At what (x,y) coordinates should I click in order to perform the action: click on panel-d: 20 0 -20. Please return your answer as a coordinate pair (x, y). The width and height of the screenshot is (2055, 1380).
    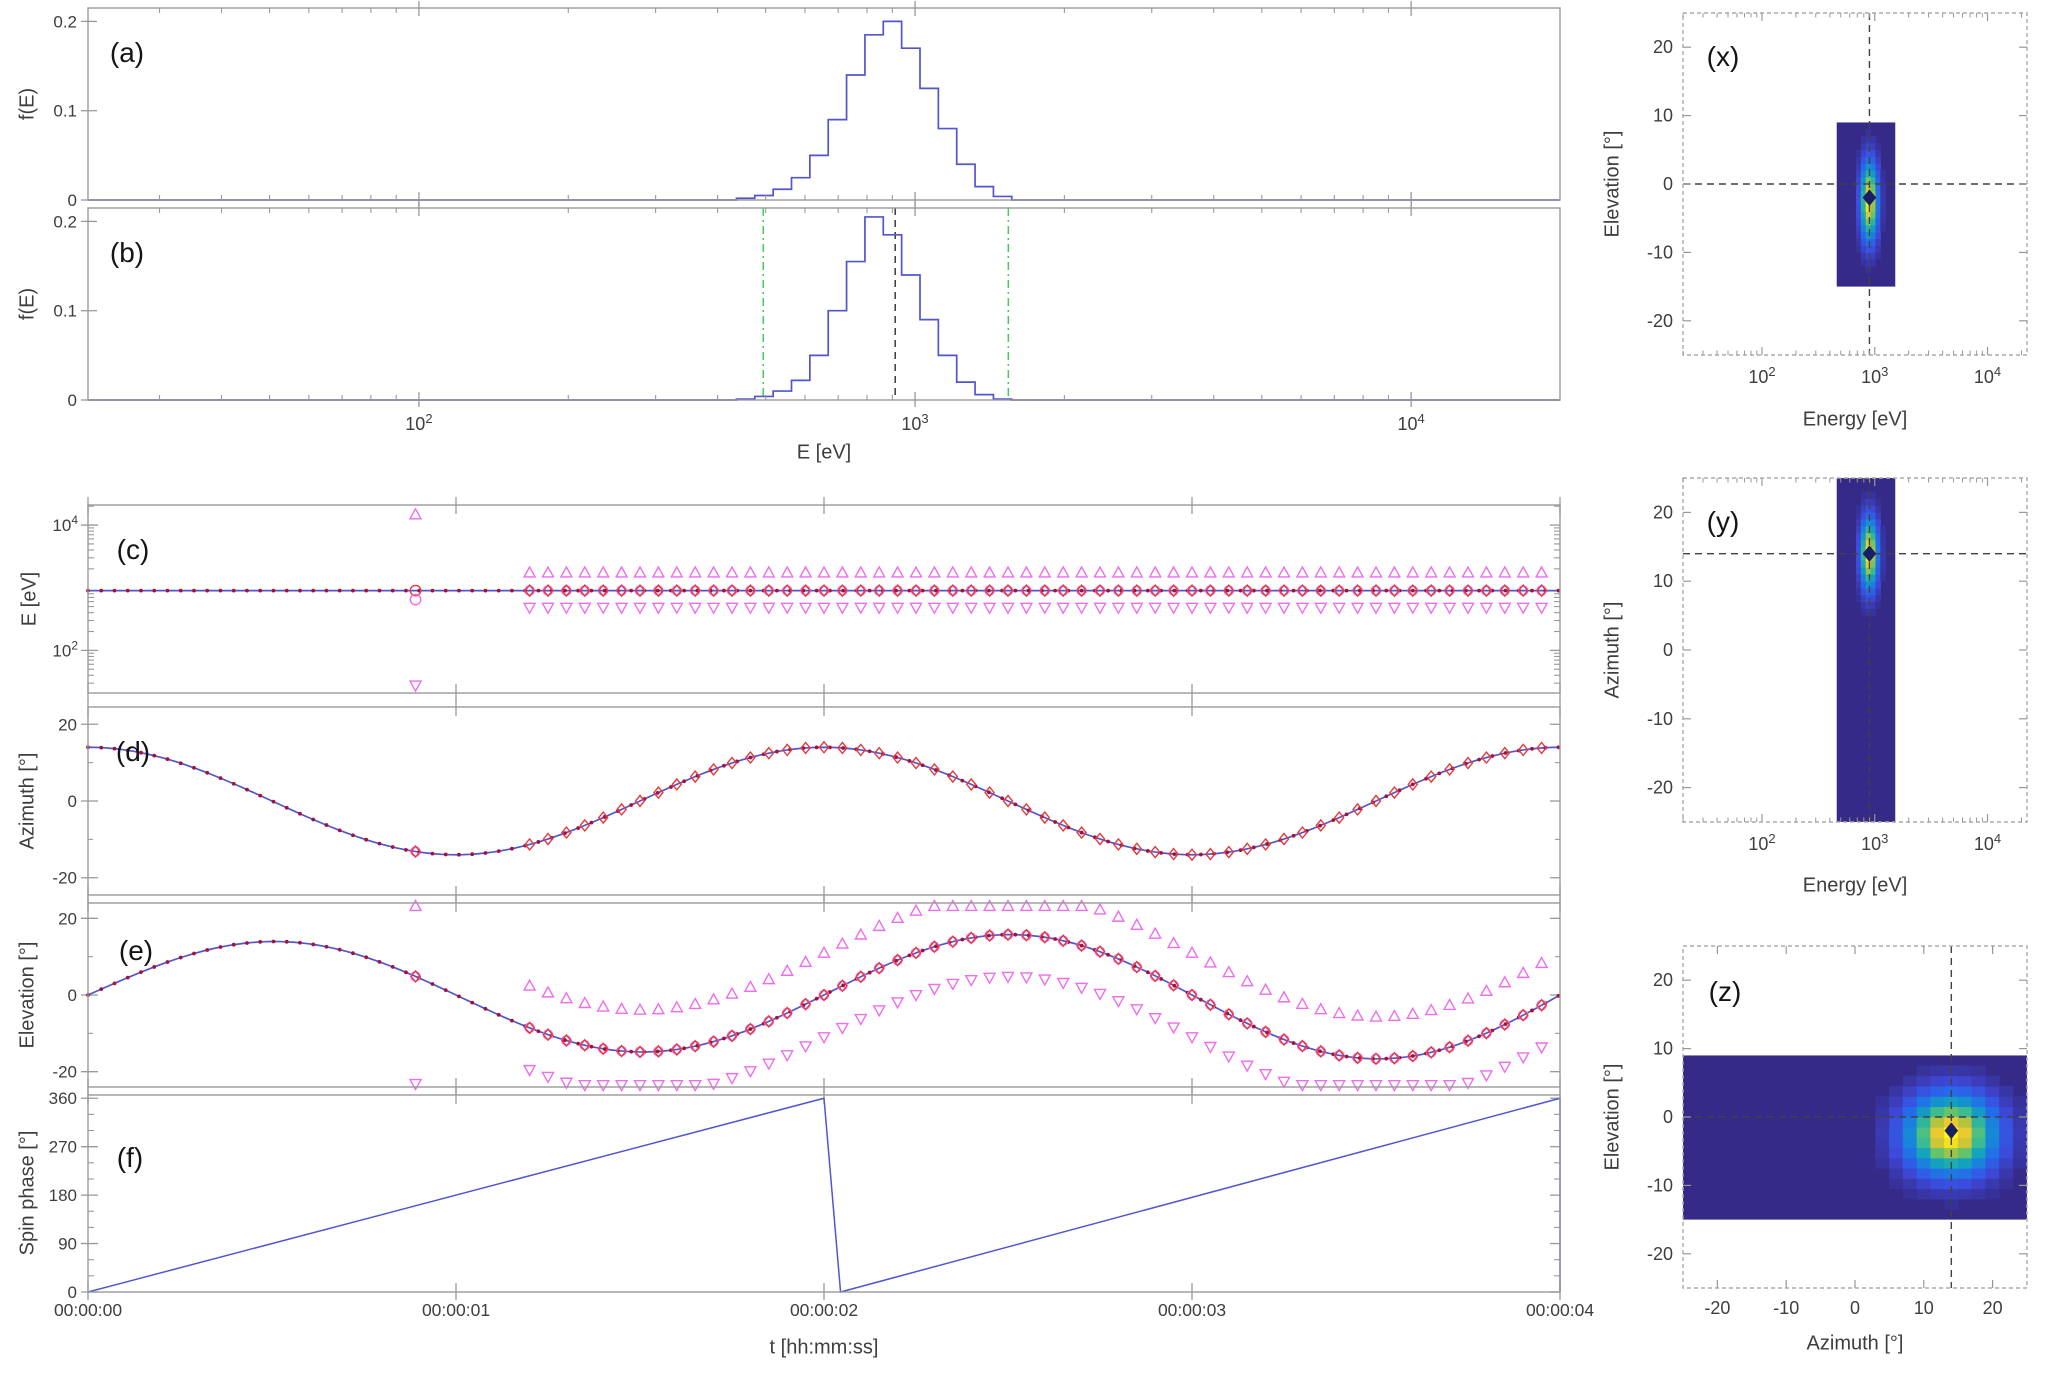
    Looking at the image, I should click on (806, 801).